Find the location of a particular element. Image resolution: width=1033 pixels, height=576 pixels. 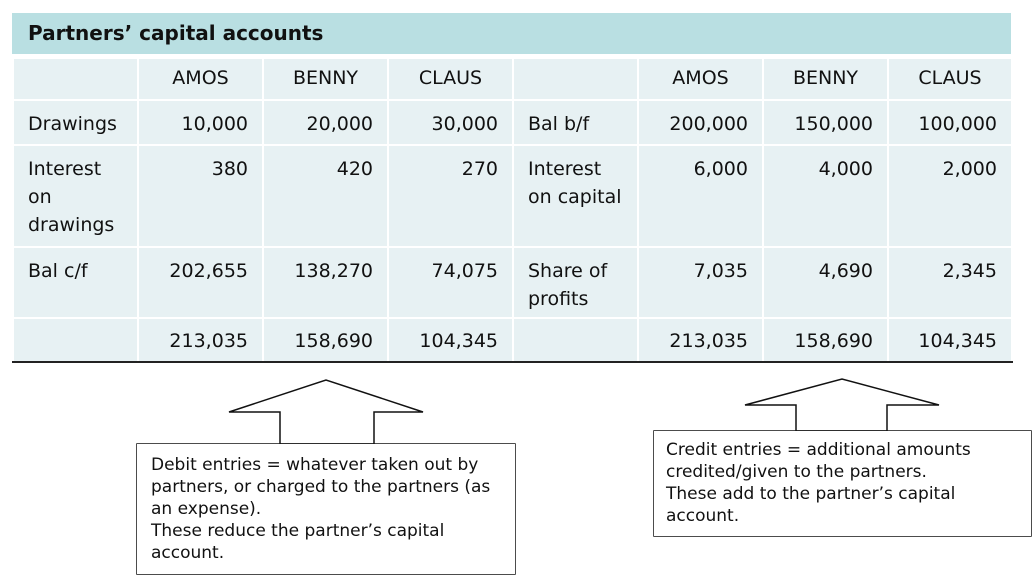

amount-cell: 200,000 is located at coordinates (700, 122).